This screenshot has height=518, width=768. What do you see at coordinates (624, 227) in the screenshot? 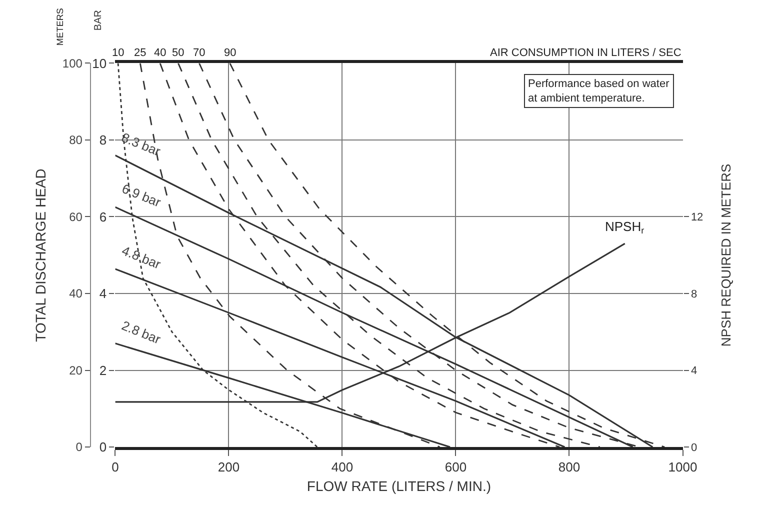
I see `series-label: NPSH$_{r}$` at bounding box center [624, 227].